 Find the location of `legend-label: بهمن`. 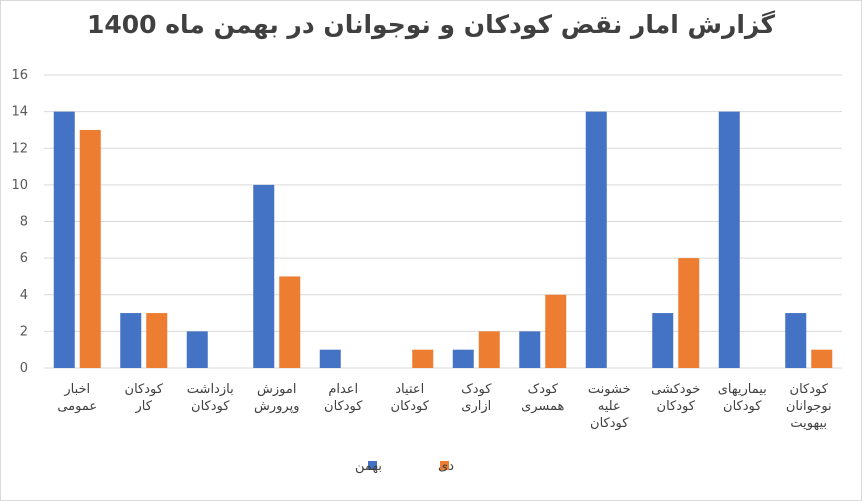

legend-label: بهمن is located at coordinates (368, 466).